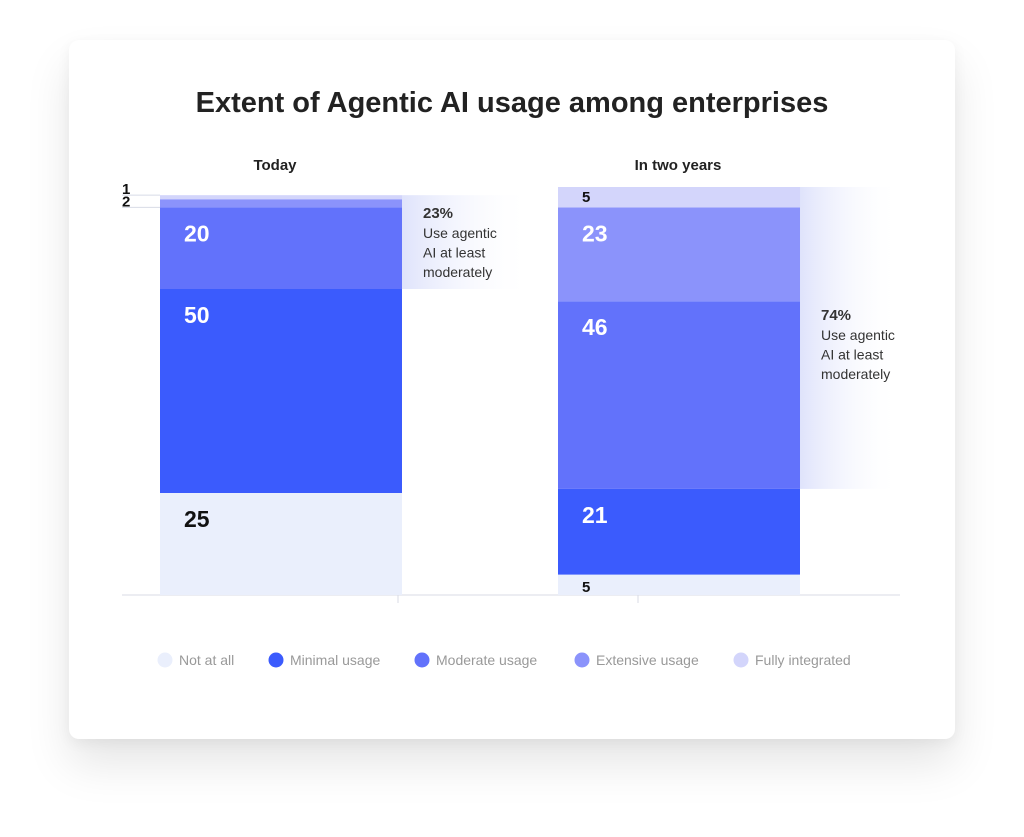 The height and width of the screenshot is (837, 1024). I want to click on value-label: 23, so click(595, 233).